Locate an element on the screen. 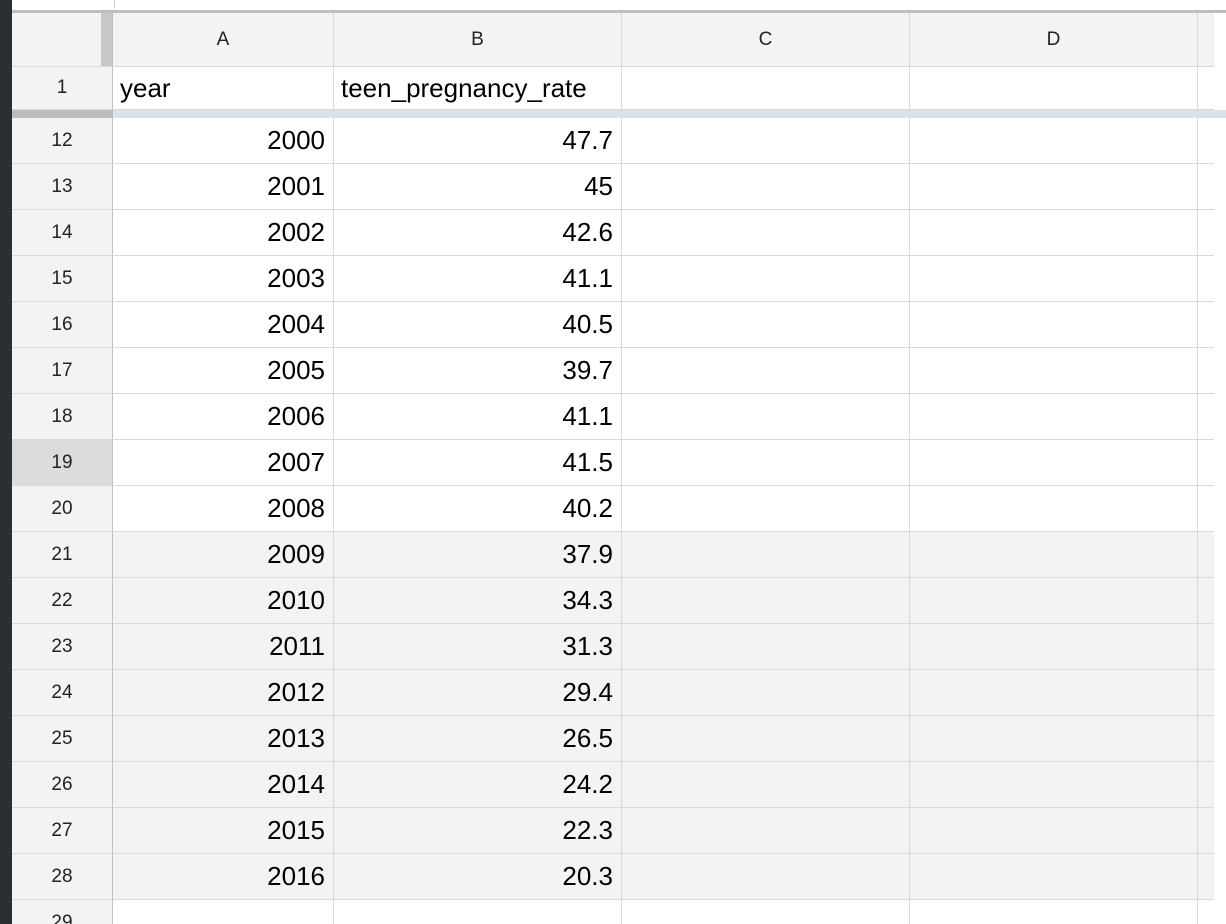  row-header: 21 is located at coordinates (62, 555).